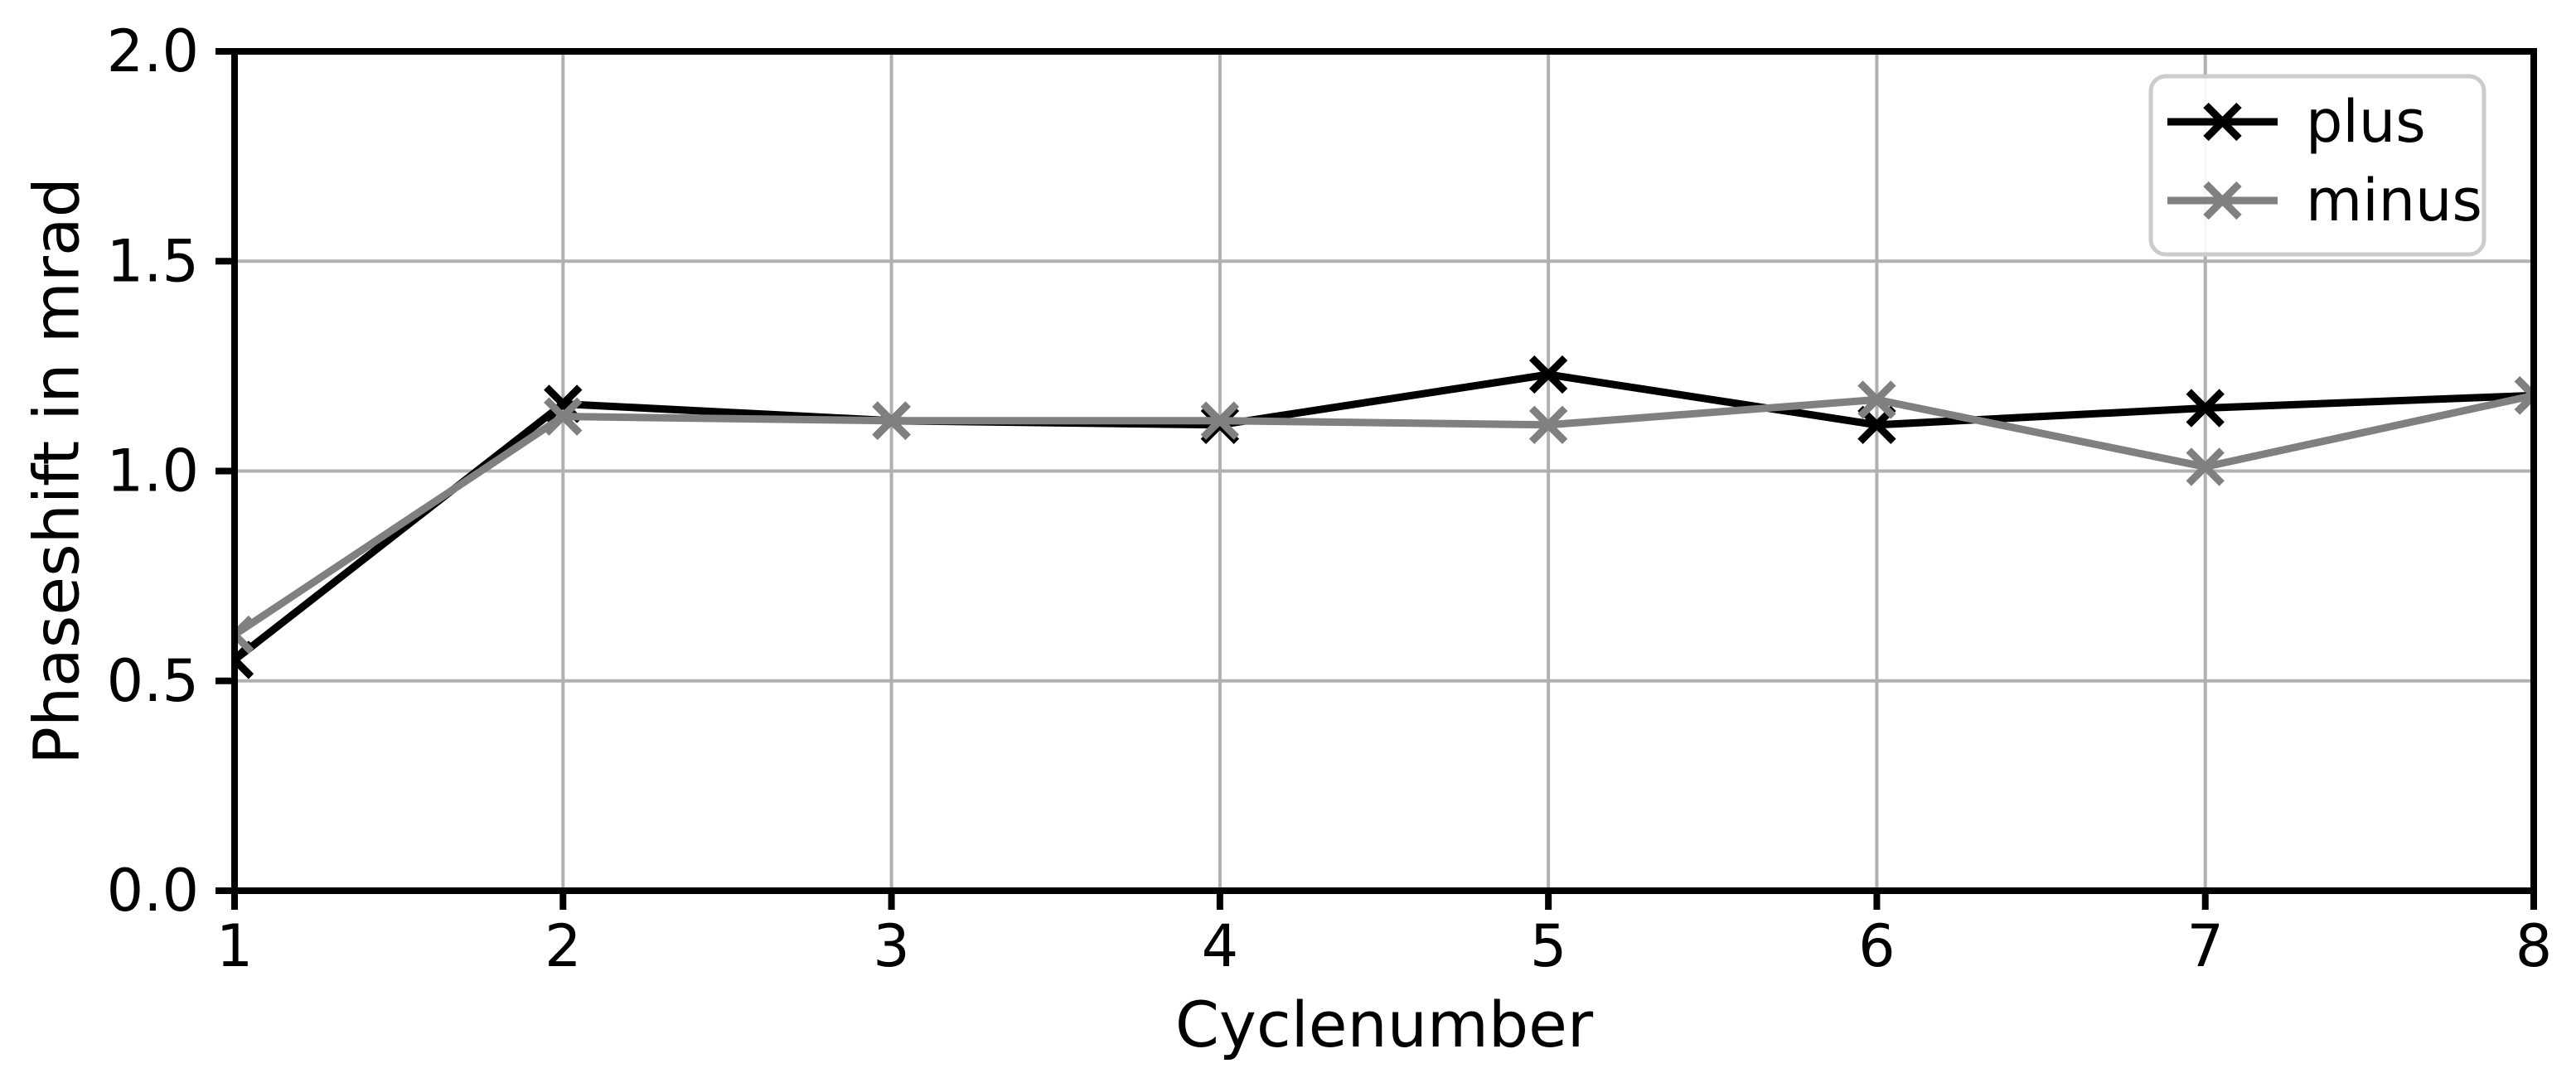 The image size is (2576, 1073). I want to click on x-tick-label: 4, so click(1220, 946).